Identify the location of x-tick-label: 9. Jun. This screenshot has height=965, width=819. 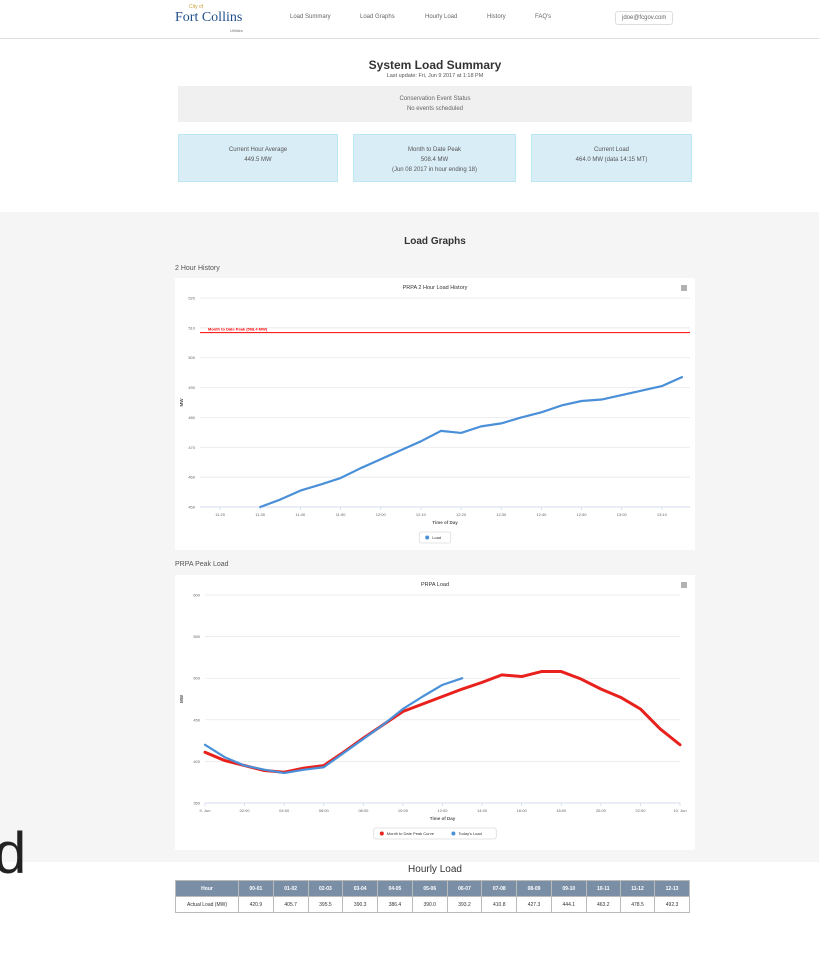
(205, 810).